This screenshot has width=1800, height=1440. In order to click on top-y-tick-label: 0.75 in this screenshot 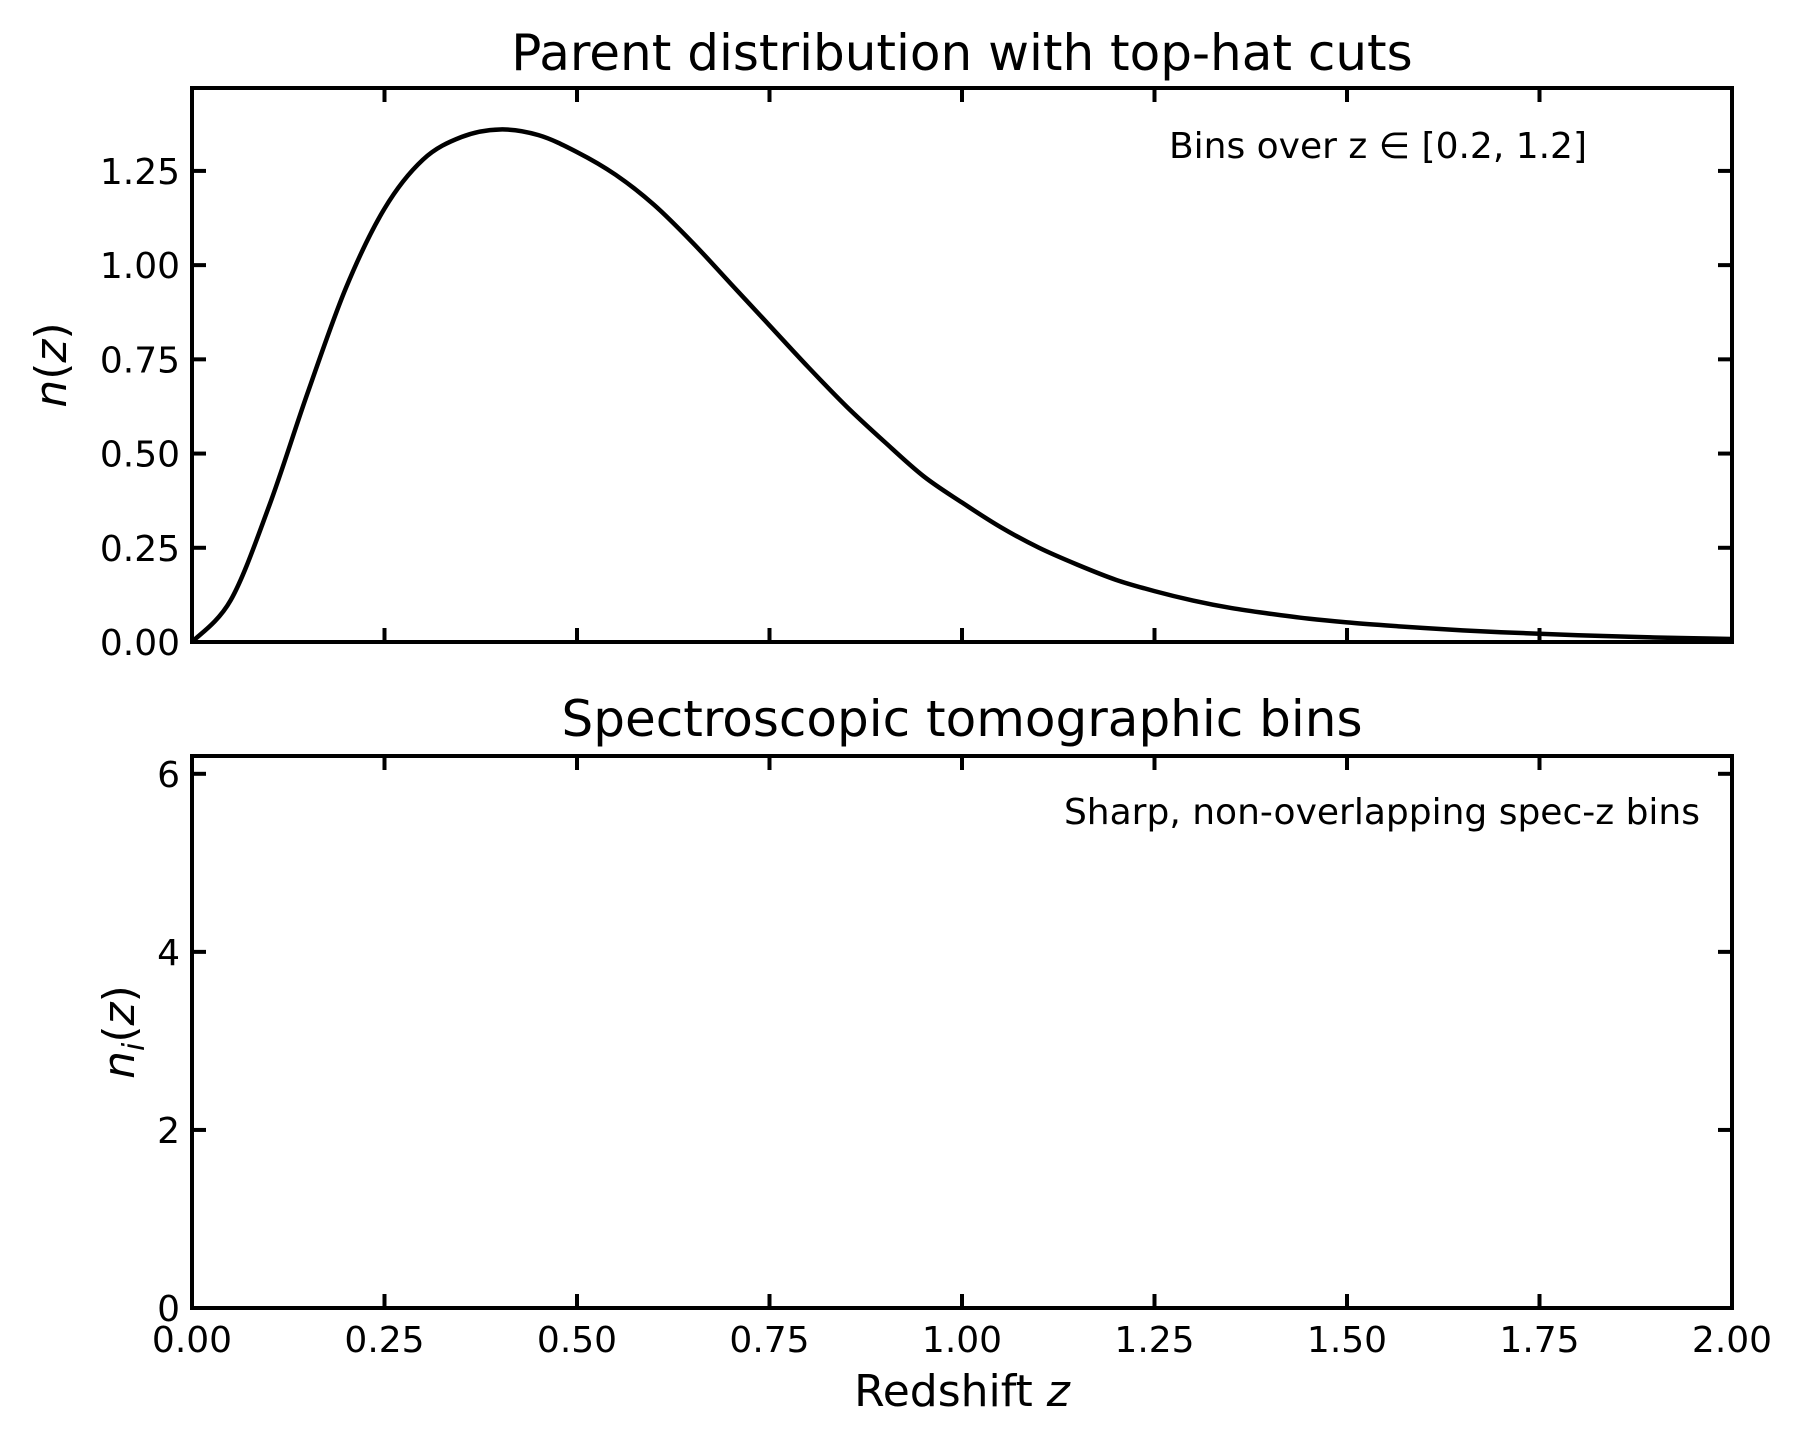, I will do `click(140, 360)`.